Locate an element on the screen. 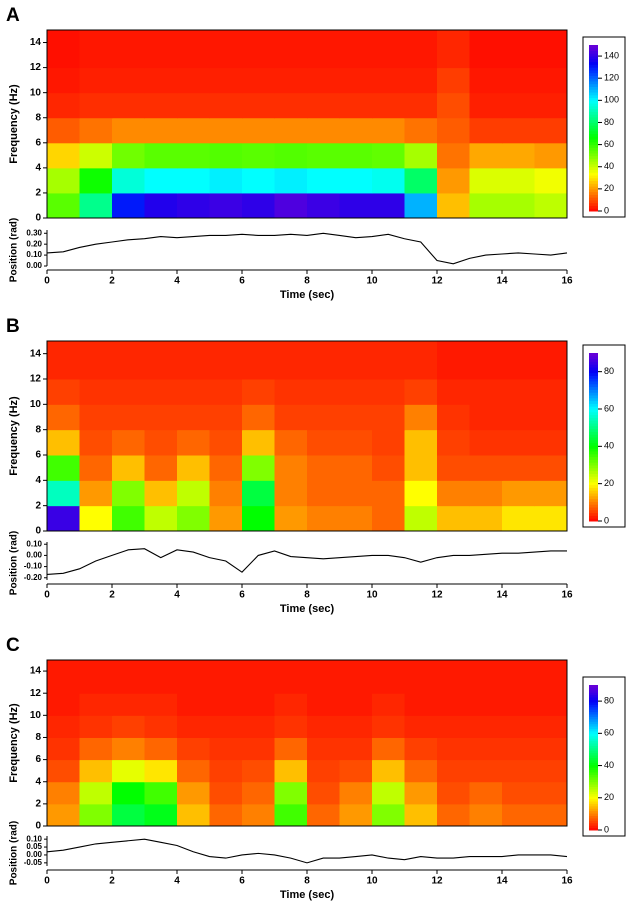  y-axis-title: Position (rad) is located at coordinates (14, 250).